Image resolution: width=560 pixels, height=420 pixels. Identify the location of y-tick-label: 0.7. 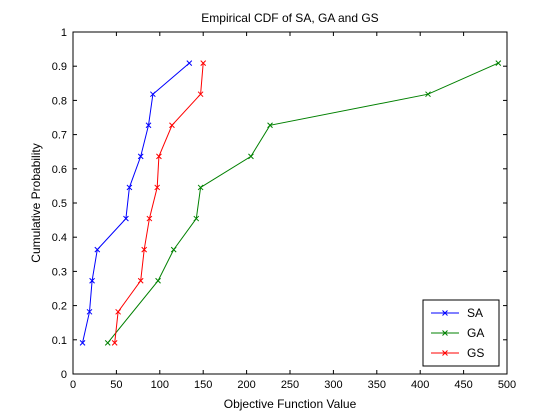
(59, 136).